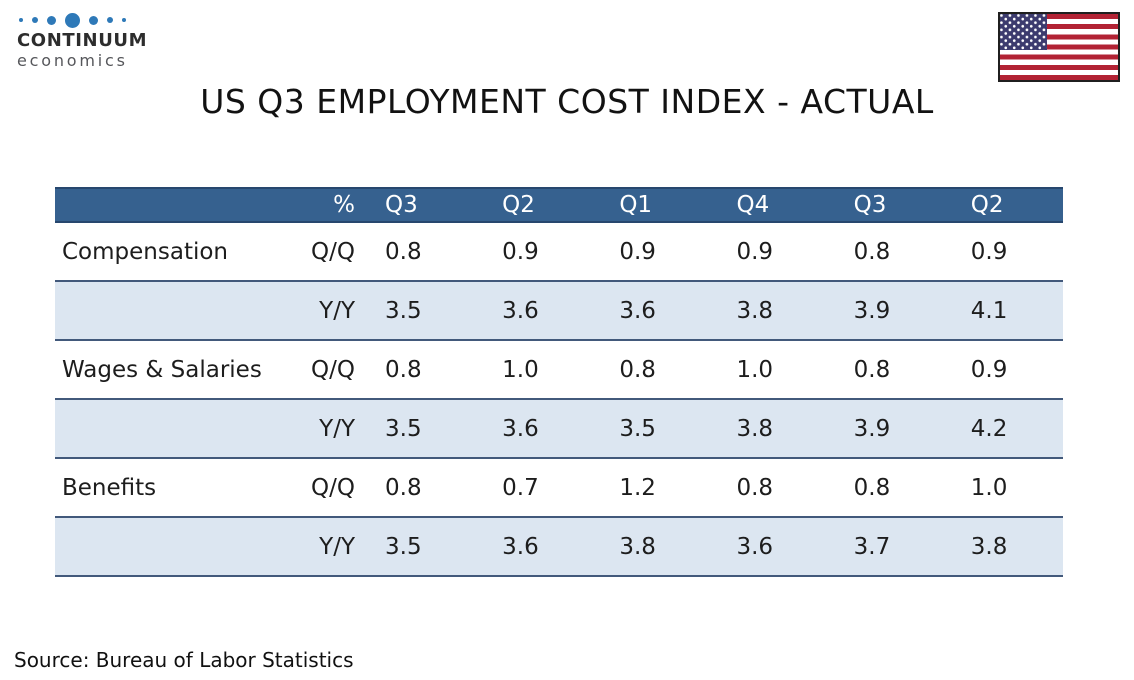 This screenshot has width=1134, height=680. I want to click on logo-subtitle: economics, so click(72, 60).